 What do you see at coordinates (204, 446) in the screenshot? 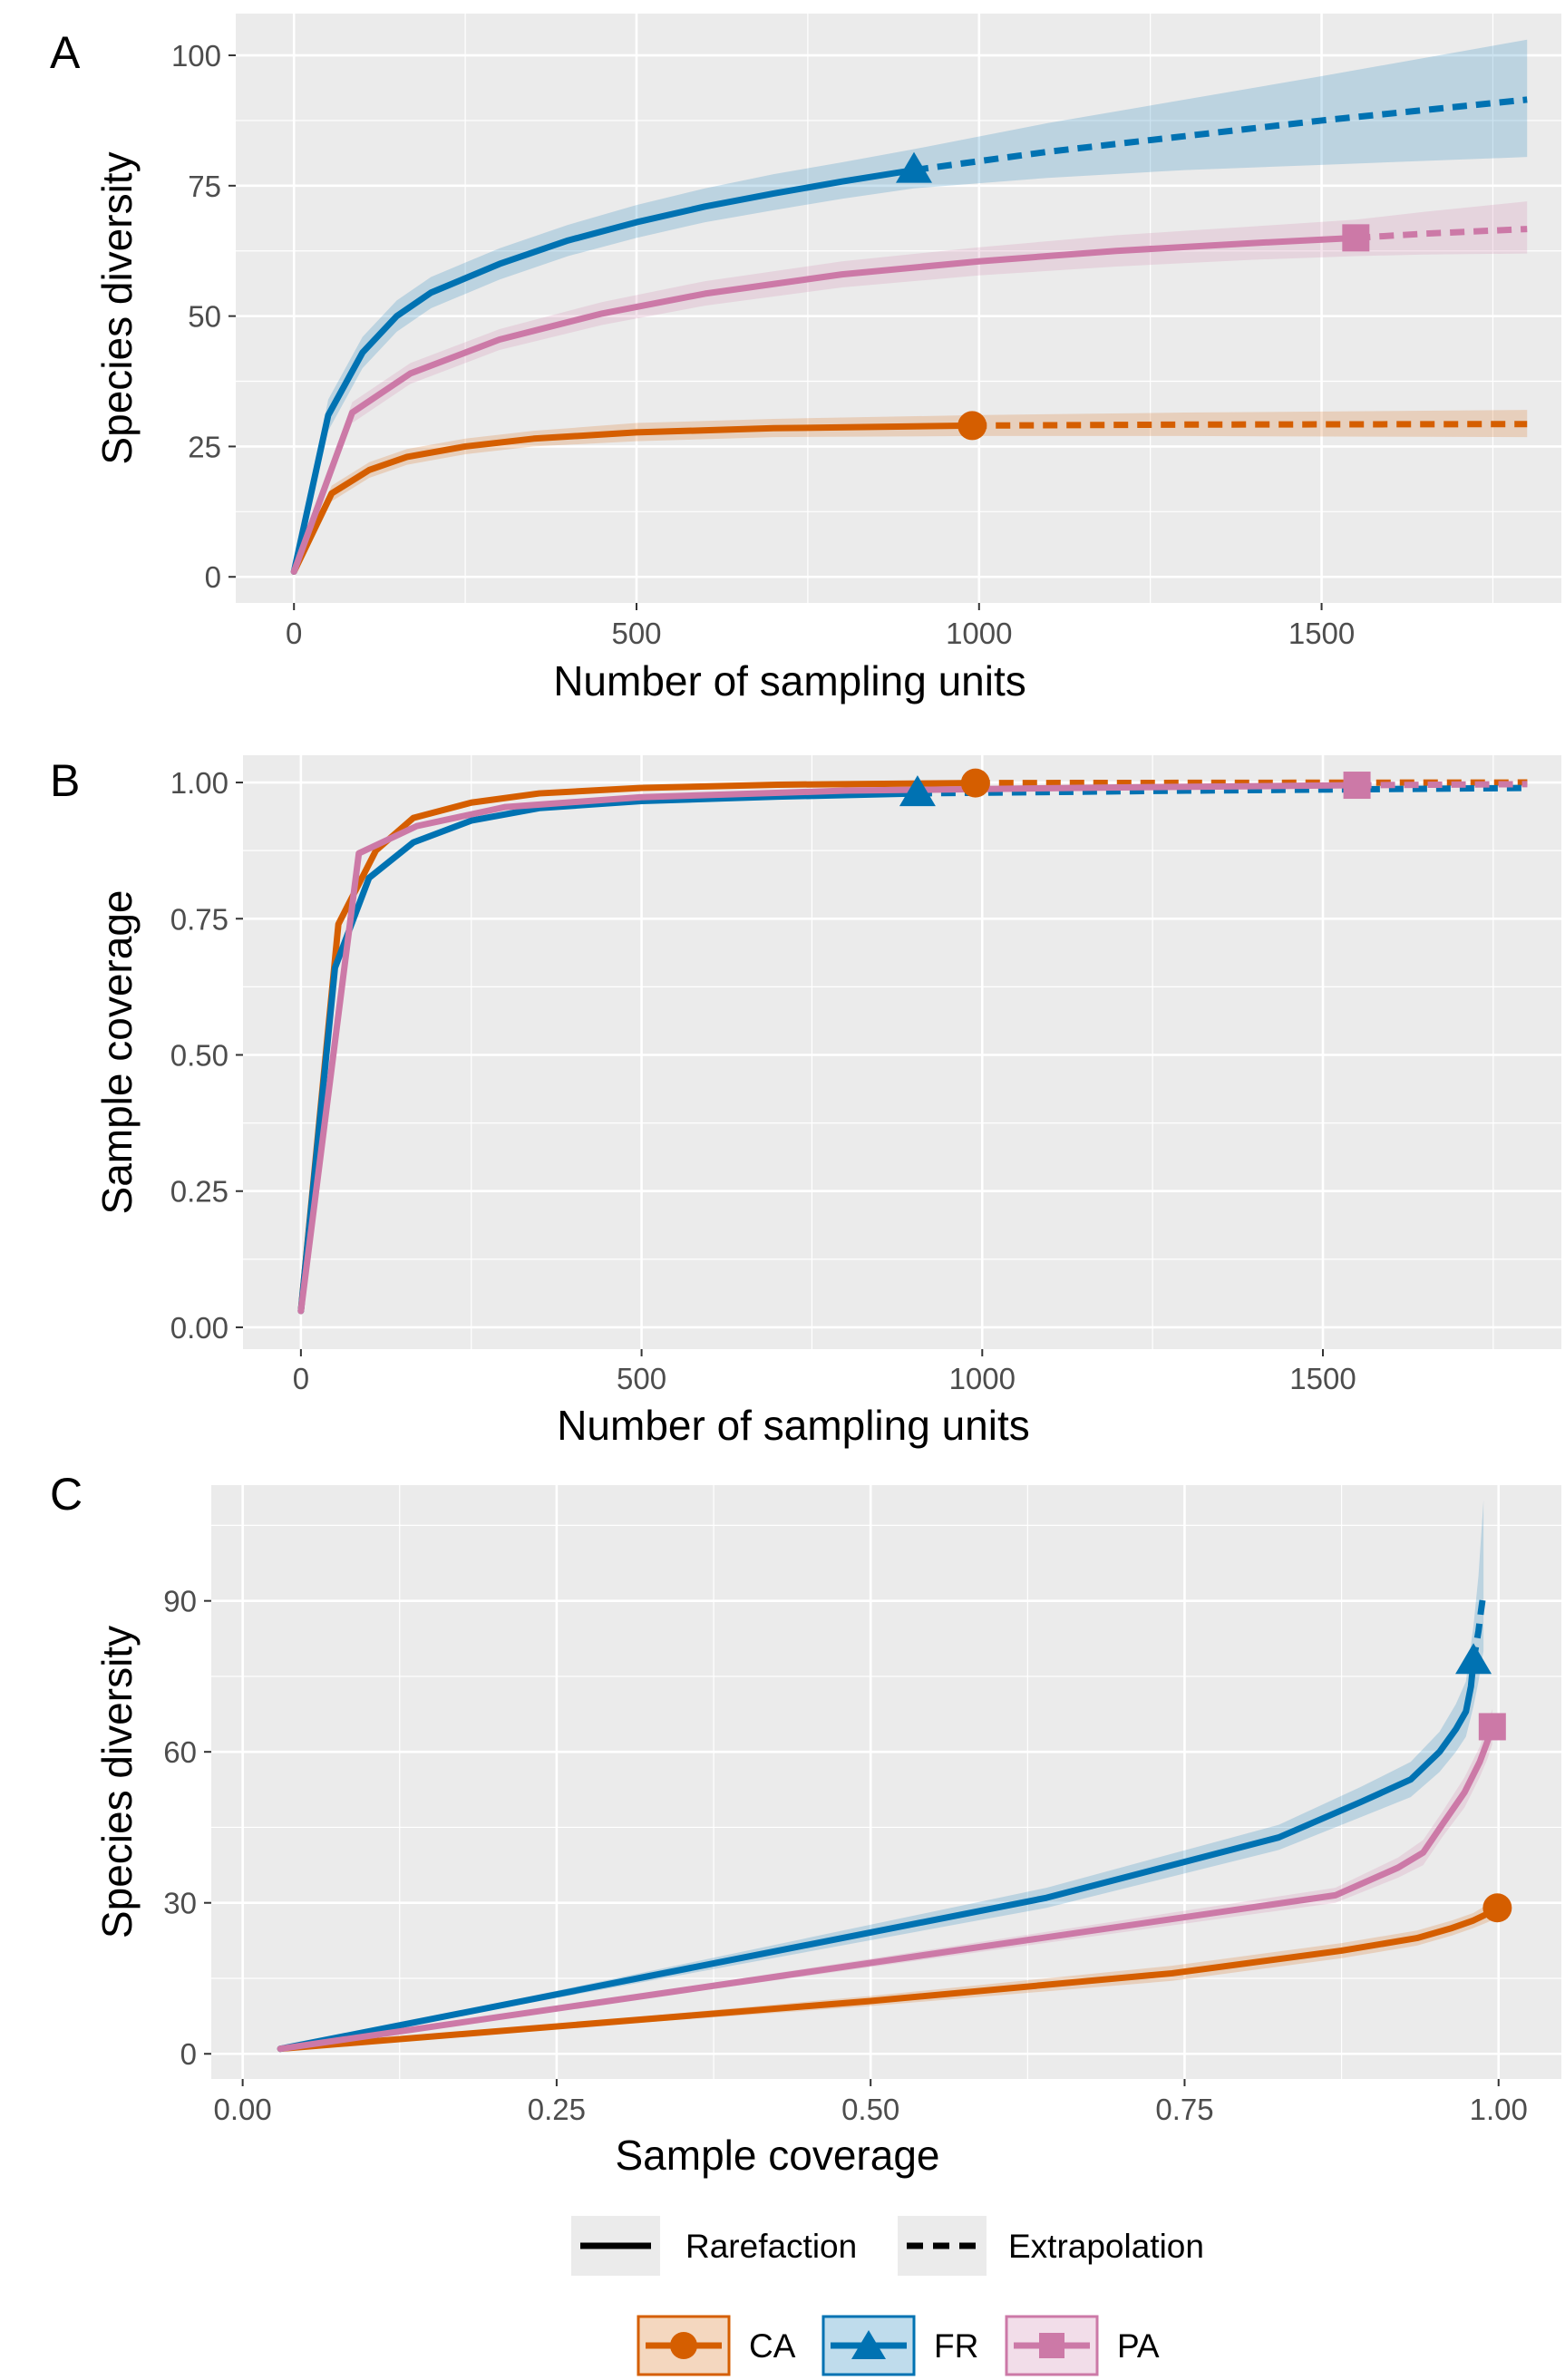
I see `panel-a-y-tick-label: 25` at bounding box center [204, 446].